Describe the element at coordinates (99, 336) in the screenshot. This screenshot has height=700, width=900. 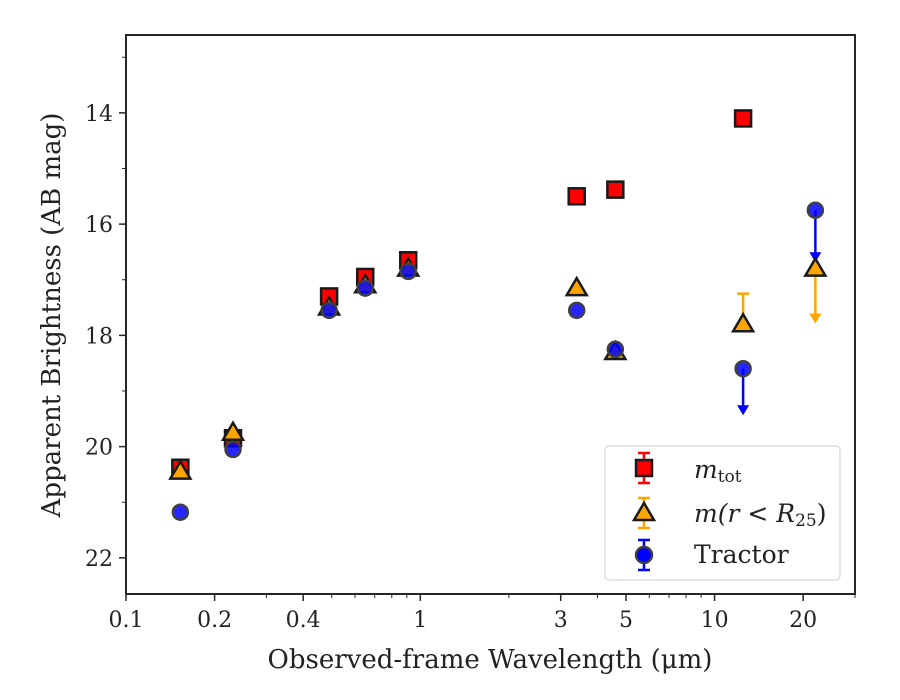
I see `y-tick-label: 18` at that location.